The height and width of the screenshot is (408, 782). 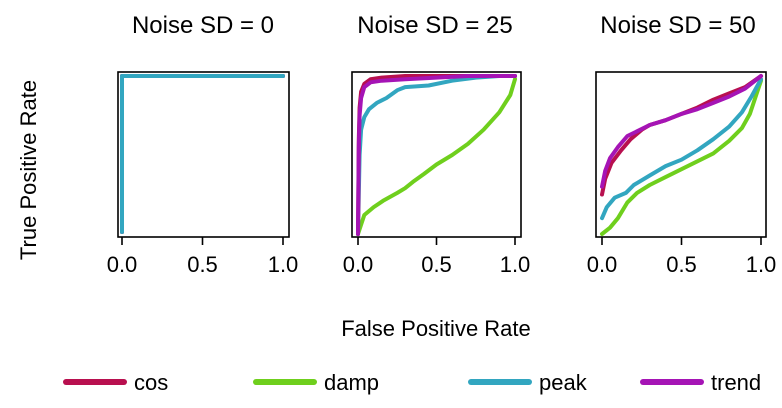 I want to click on legend-label: trend, so click(x=736, y=382).